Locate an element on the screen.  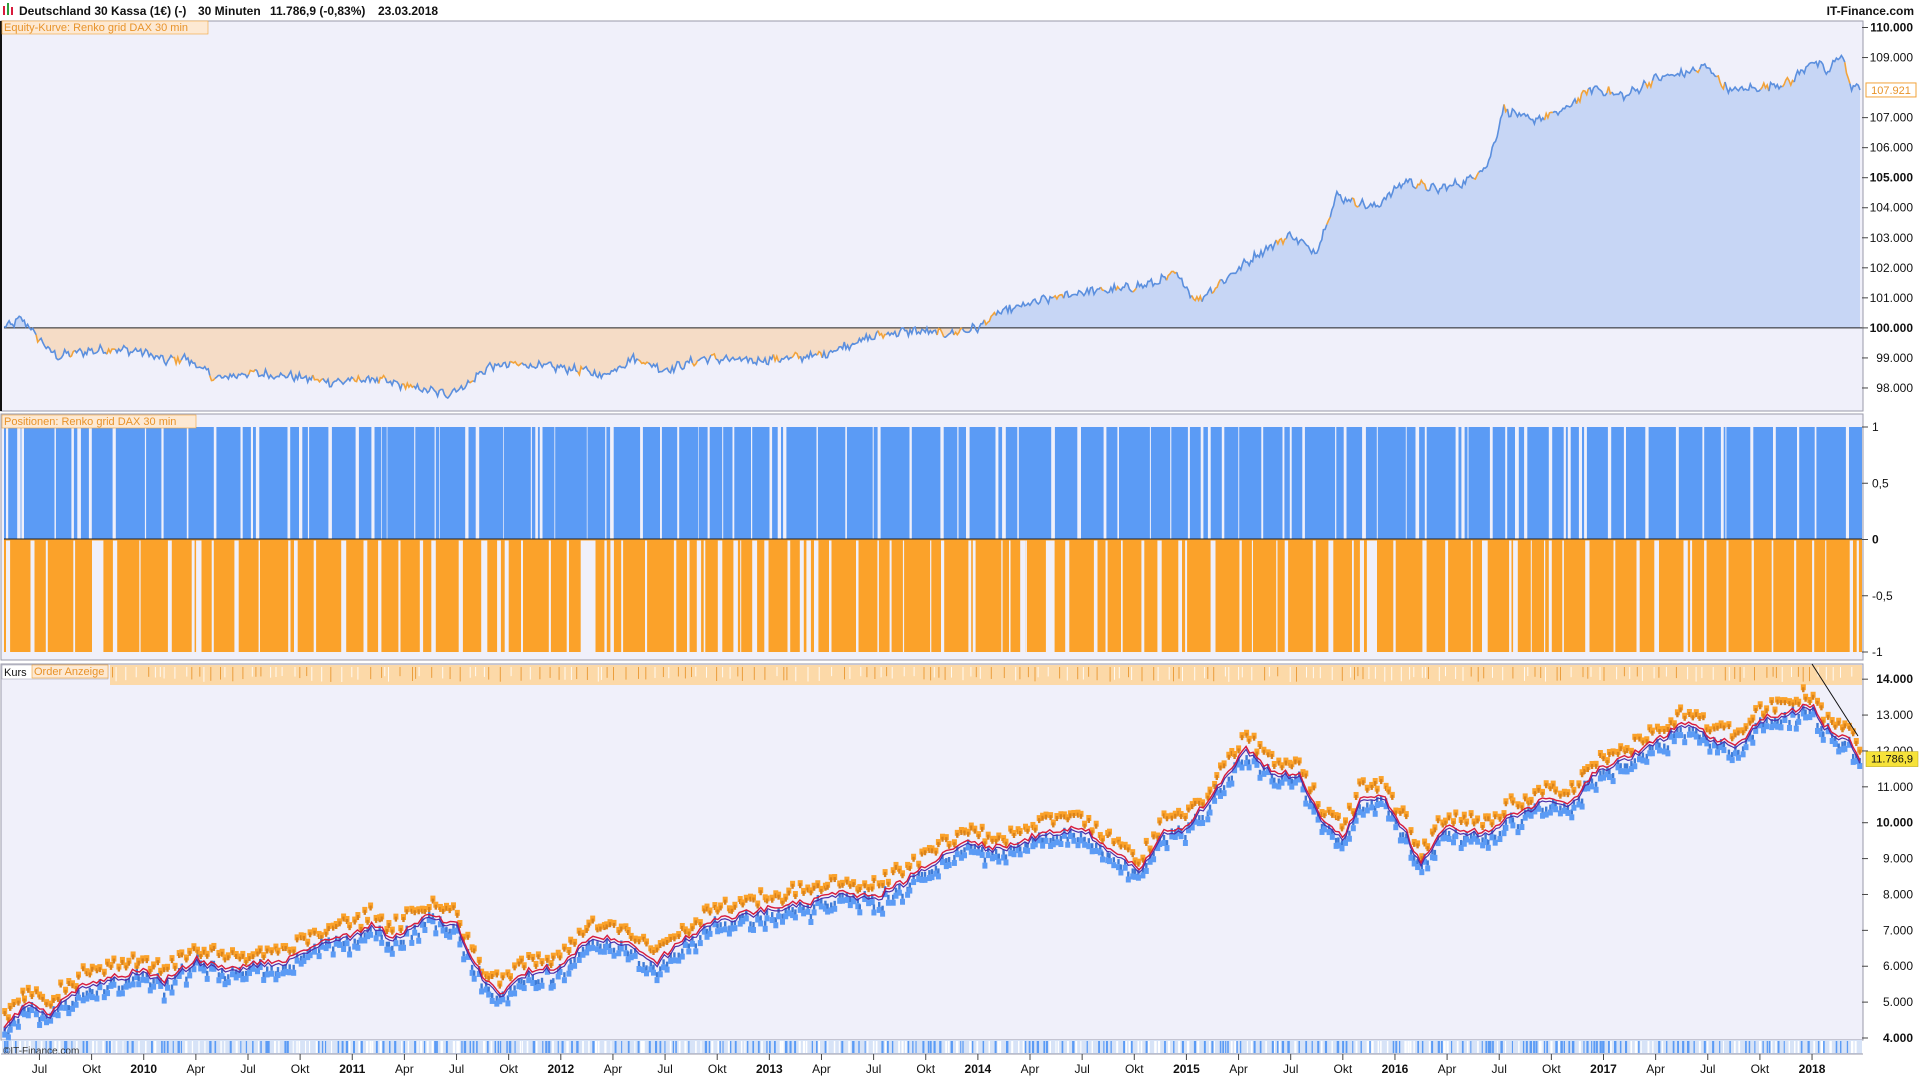
long-position-band is located at coordinates (933, 483).